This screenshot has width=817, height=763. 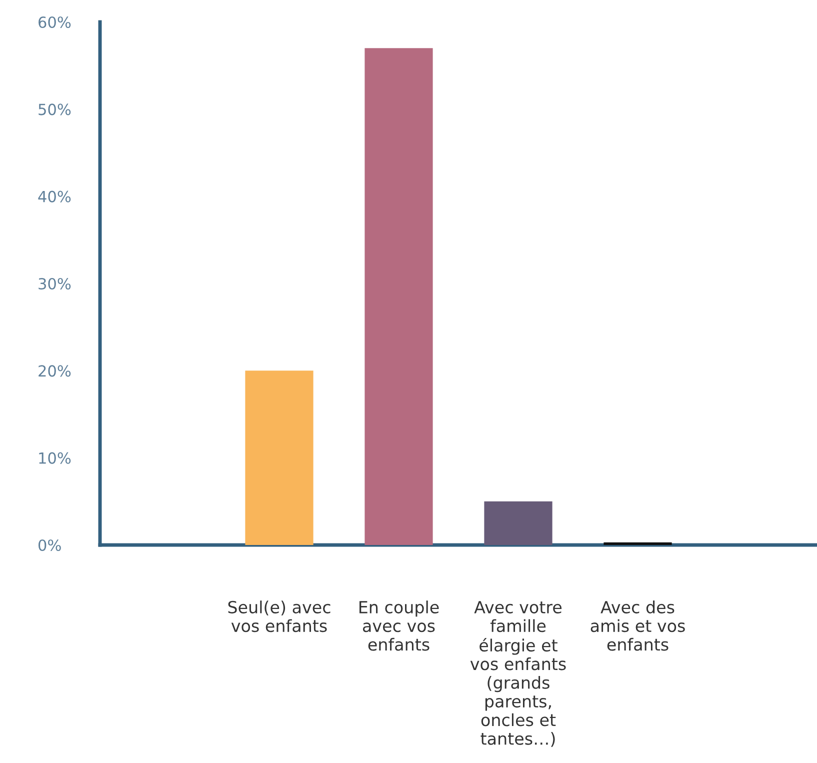 What do you see at coordinates (399, 625) in the screenshot?
I see `x-tick-label: En couple avec vos enfants` at bounding box center [399, 625].